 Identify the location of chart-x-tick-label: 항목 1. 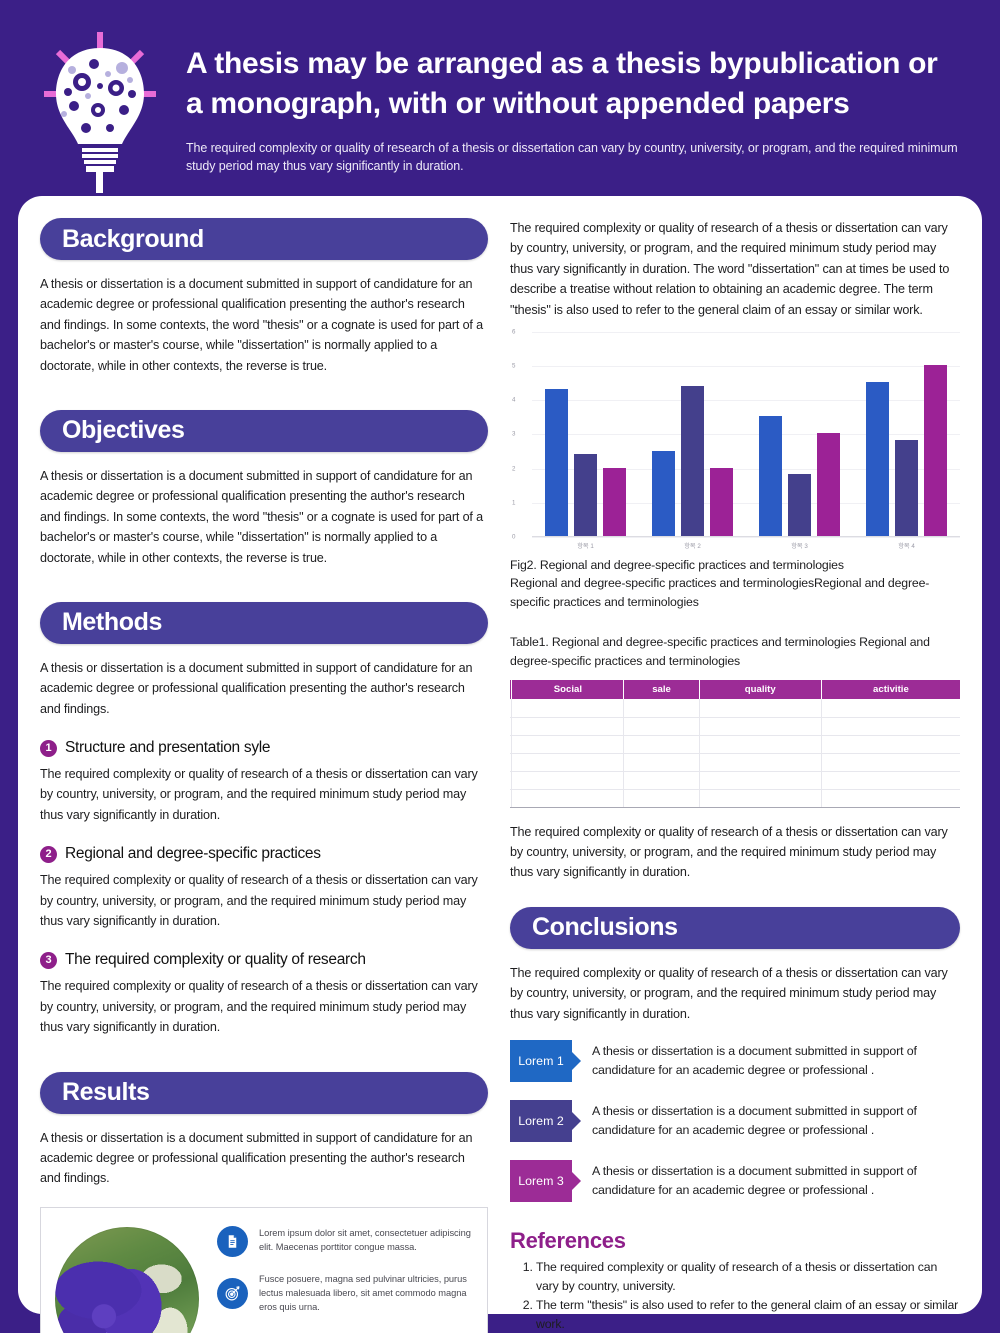
(585, 546).